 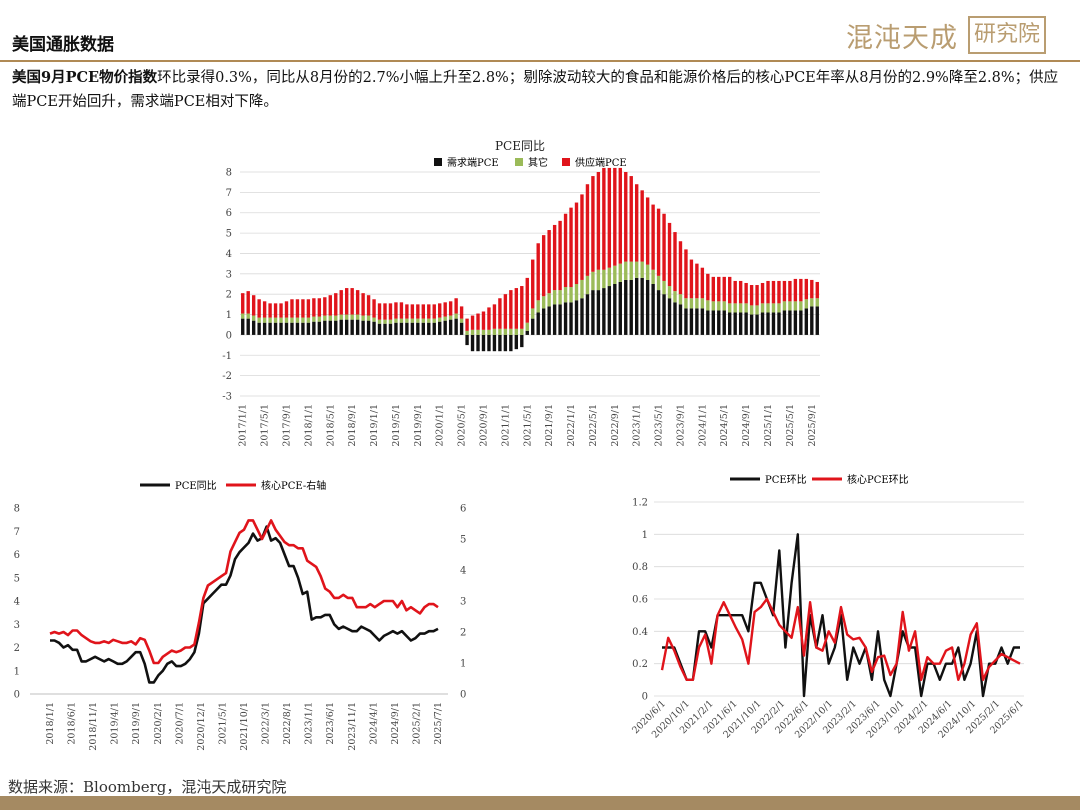 What do you see at coordinates (637, 425) in the screenshot?
I see `chart1-x-tick: 2023/1/1` at bounding box center [637, 425].